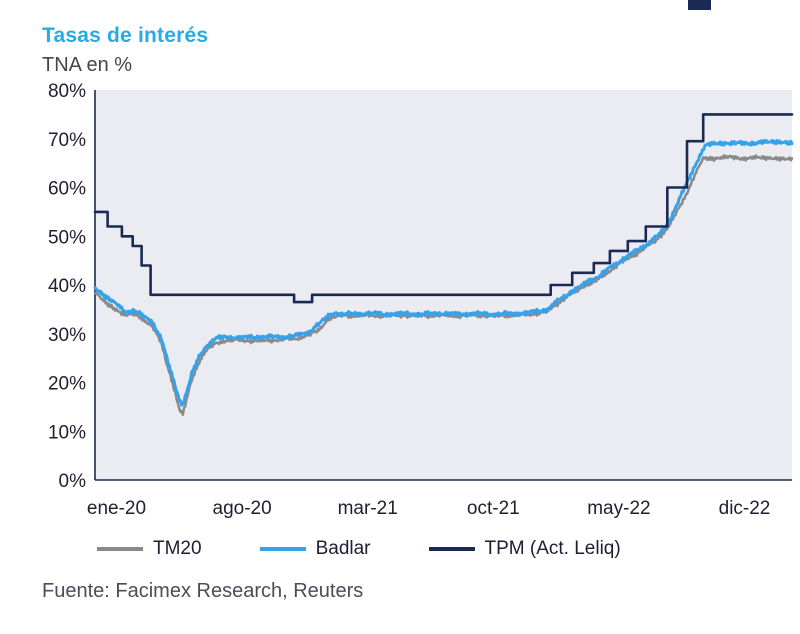 Image resolution: width=800 pixels, height=634 pixels. What do you see at coordinates (67, 140) in the screenshot?
I see `svg-text: 70%` at bounding box center [67, 140].